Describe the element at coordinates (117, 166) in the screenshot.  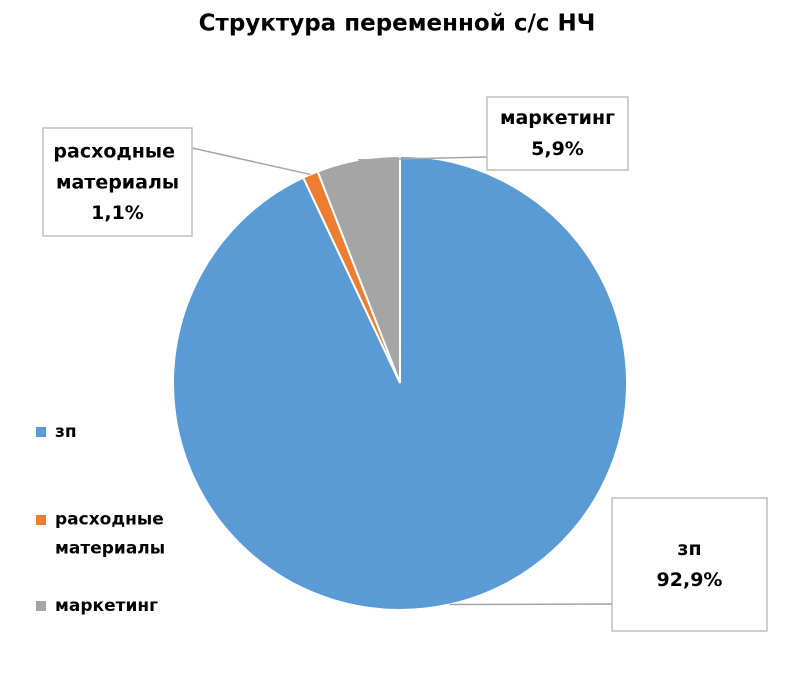
I see `data-label-name: расходные материалы` at that location.